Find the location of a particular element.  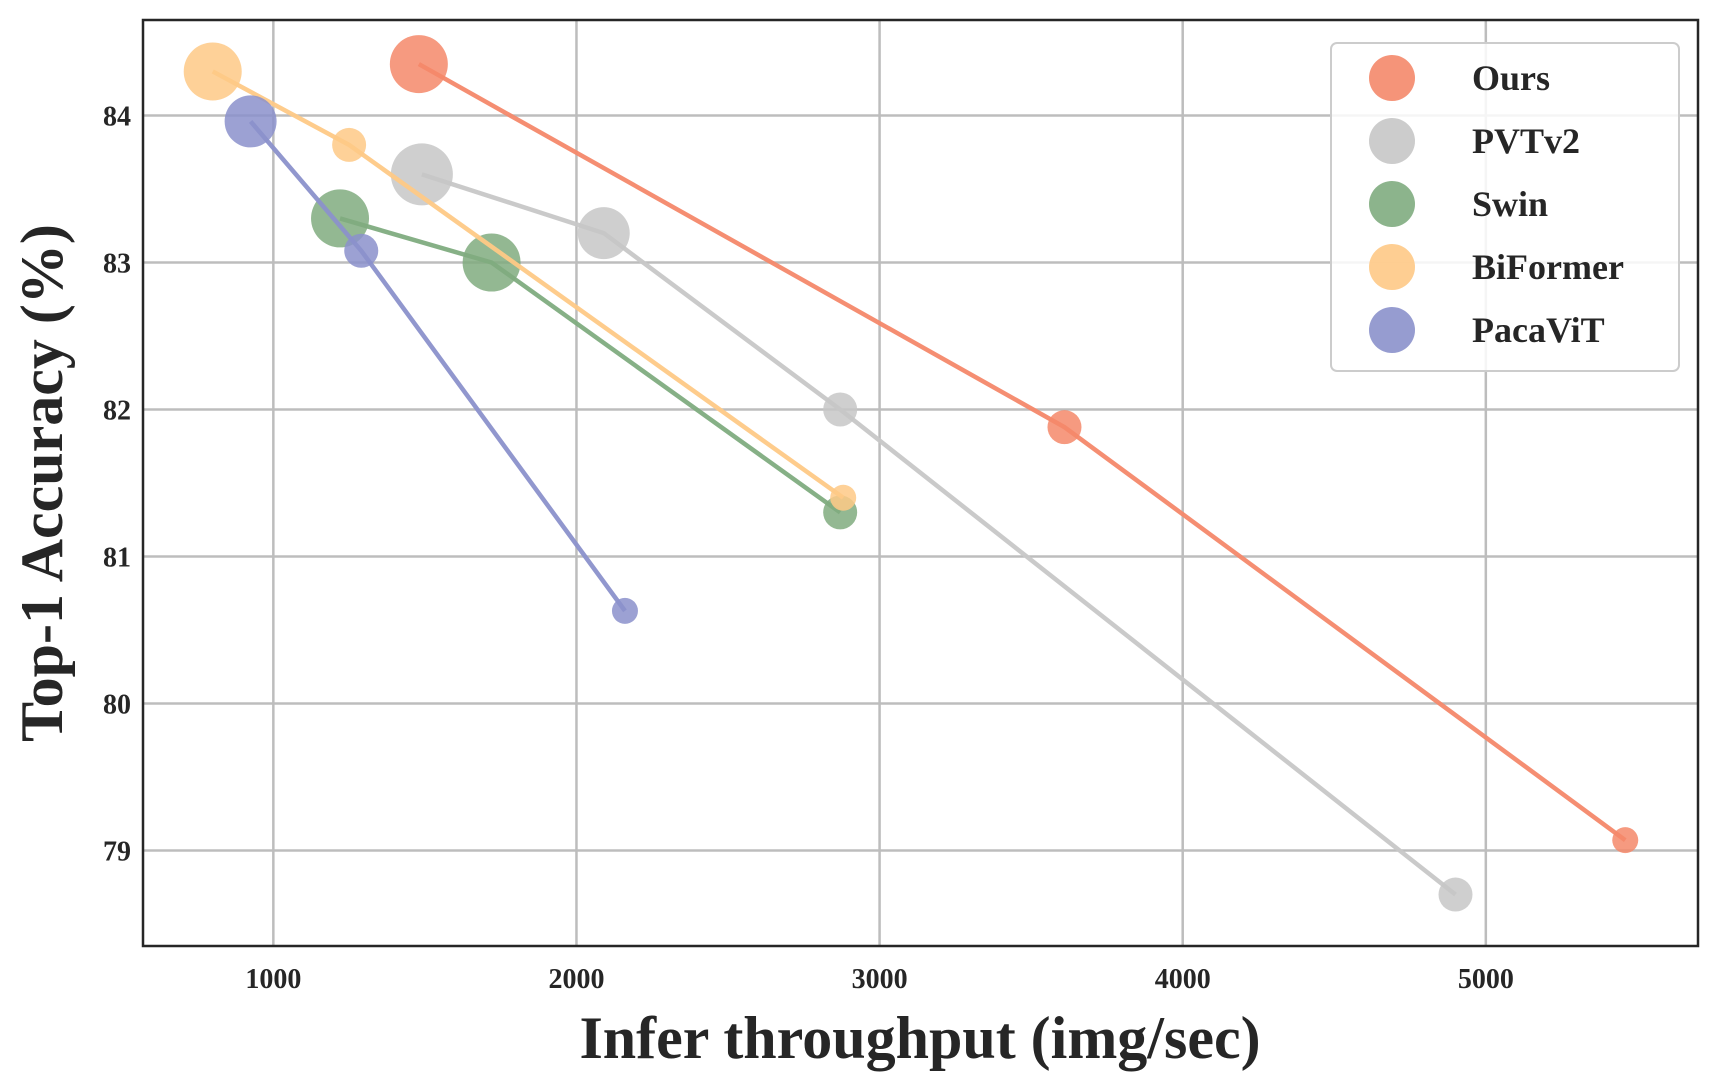

x-tick-label-2000: 2000 is located at coordinates (576, 979).